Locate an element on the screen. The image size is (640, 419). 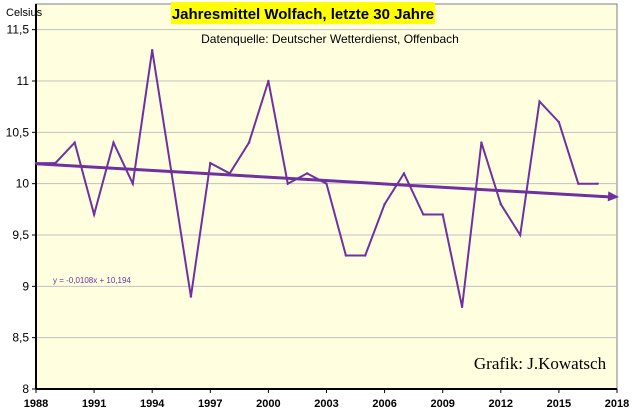
trend-group is located at coordinates (327, 182).